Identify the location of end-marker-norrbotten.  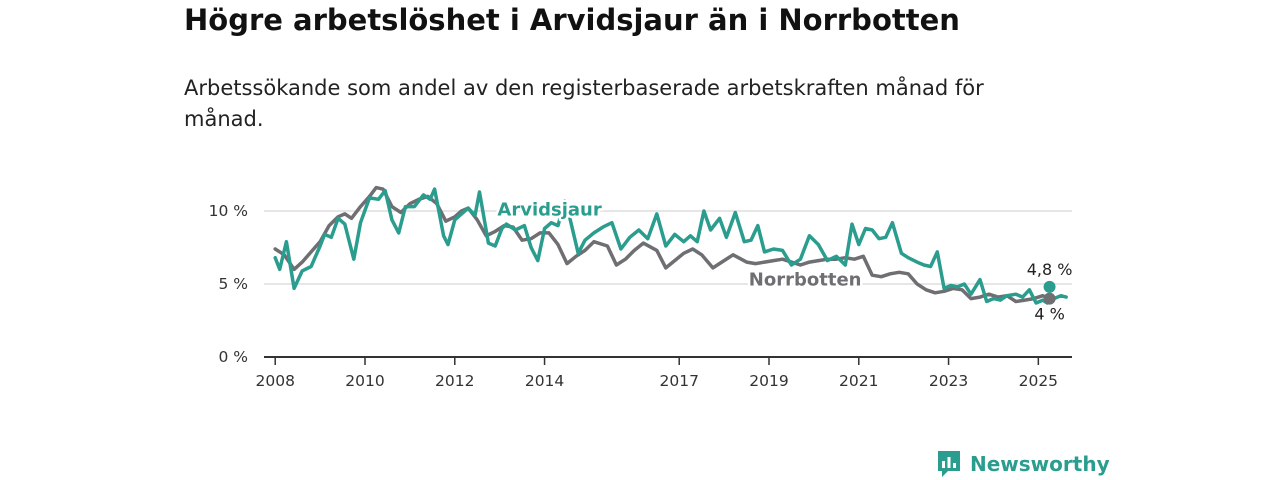
(1049, 298).